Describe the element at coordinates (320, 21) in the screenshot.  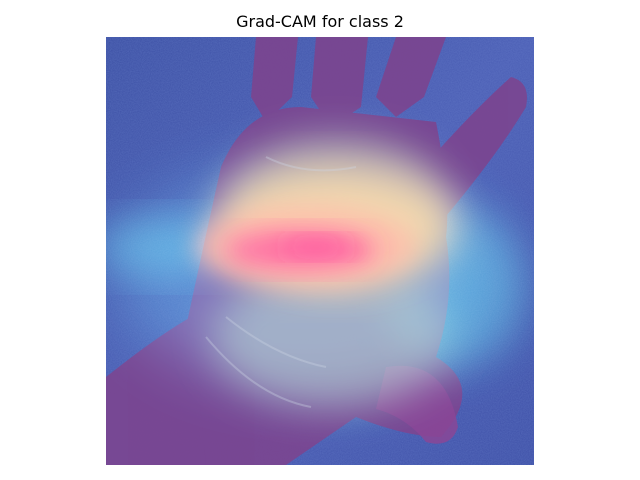
I see `figure-title: Grad-CAM for class 2` at that location.